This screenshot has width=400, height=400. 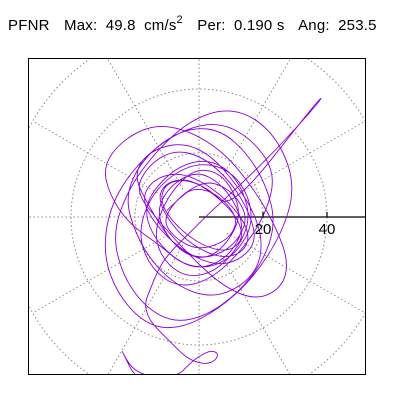 What do you see at coordinates (263, 229) in the screenshot?
I see `tick-label-20: 20` at bounding box center [263, 229].